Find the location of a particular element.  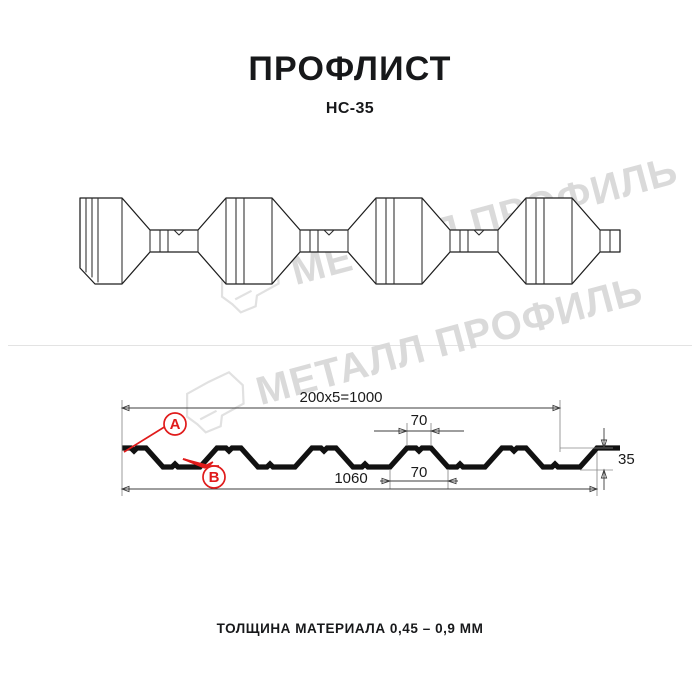

section-divider is located at coordinates (350, 345).